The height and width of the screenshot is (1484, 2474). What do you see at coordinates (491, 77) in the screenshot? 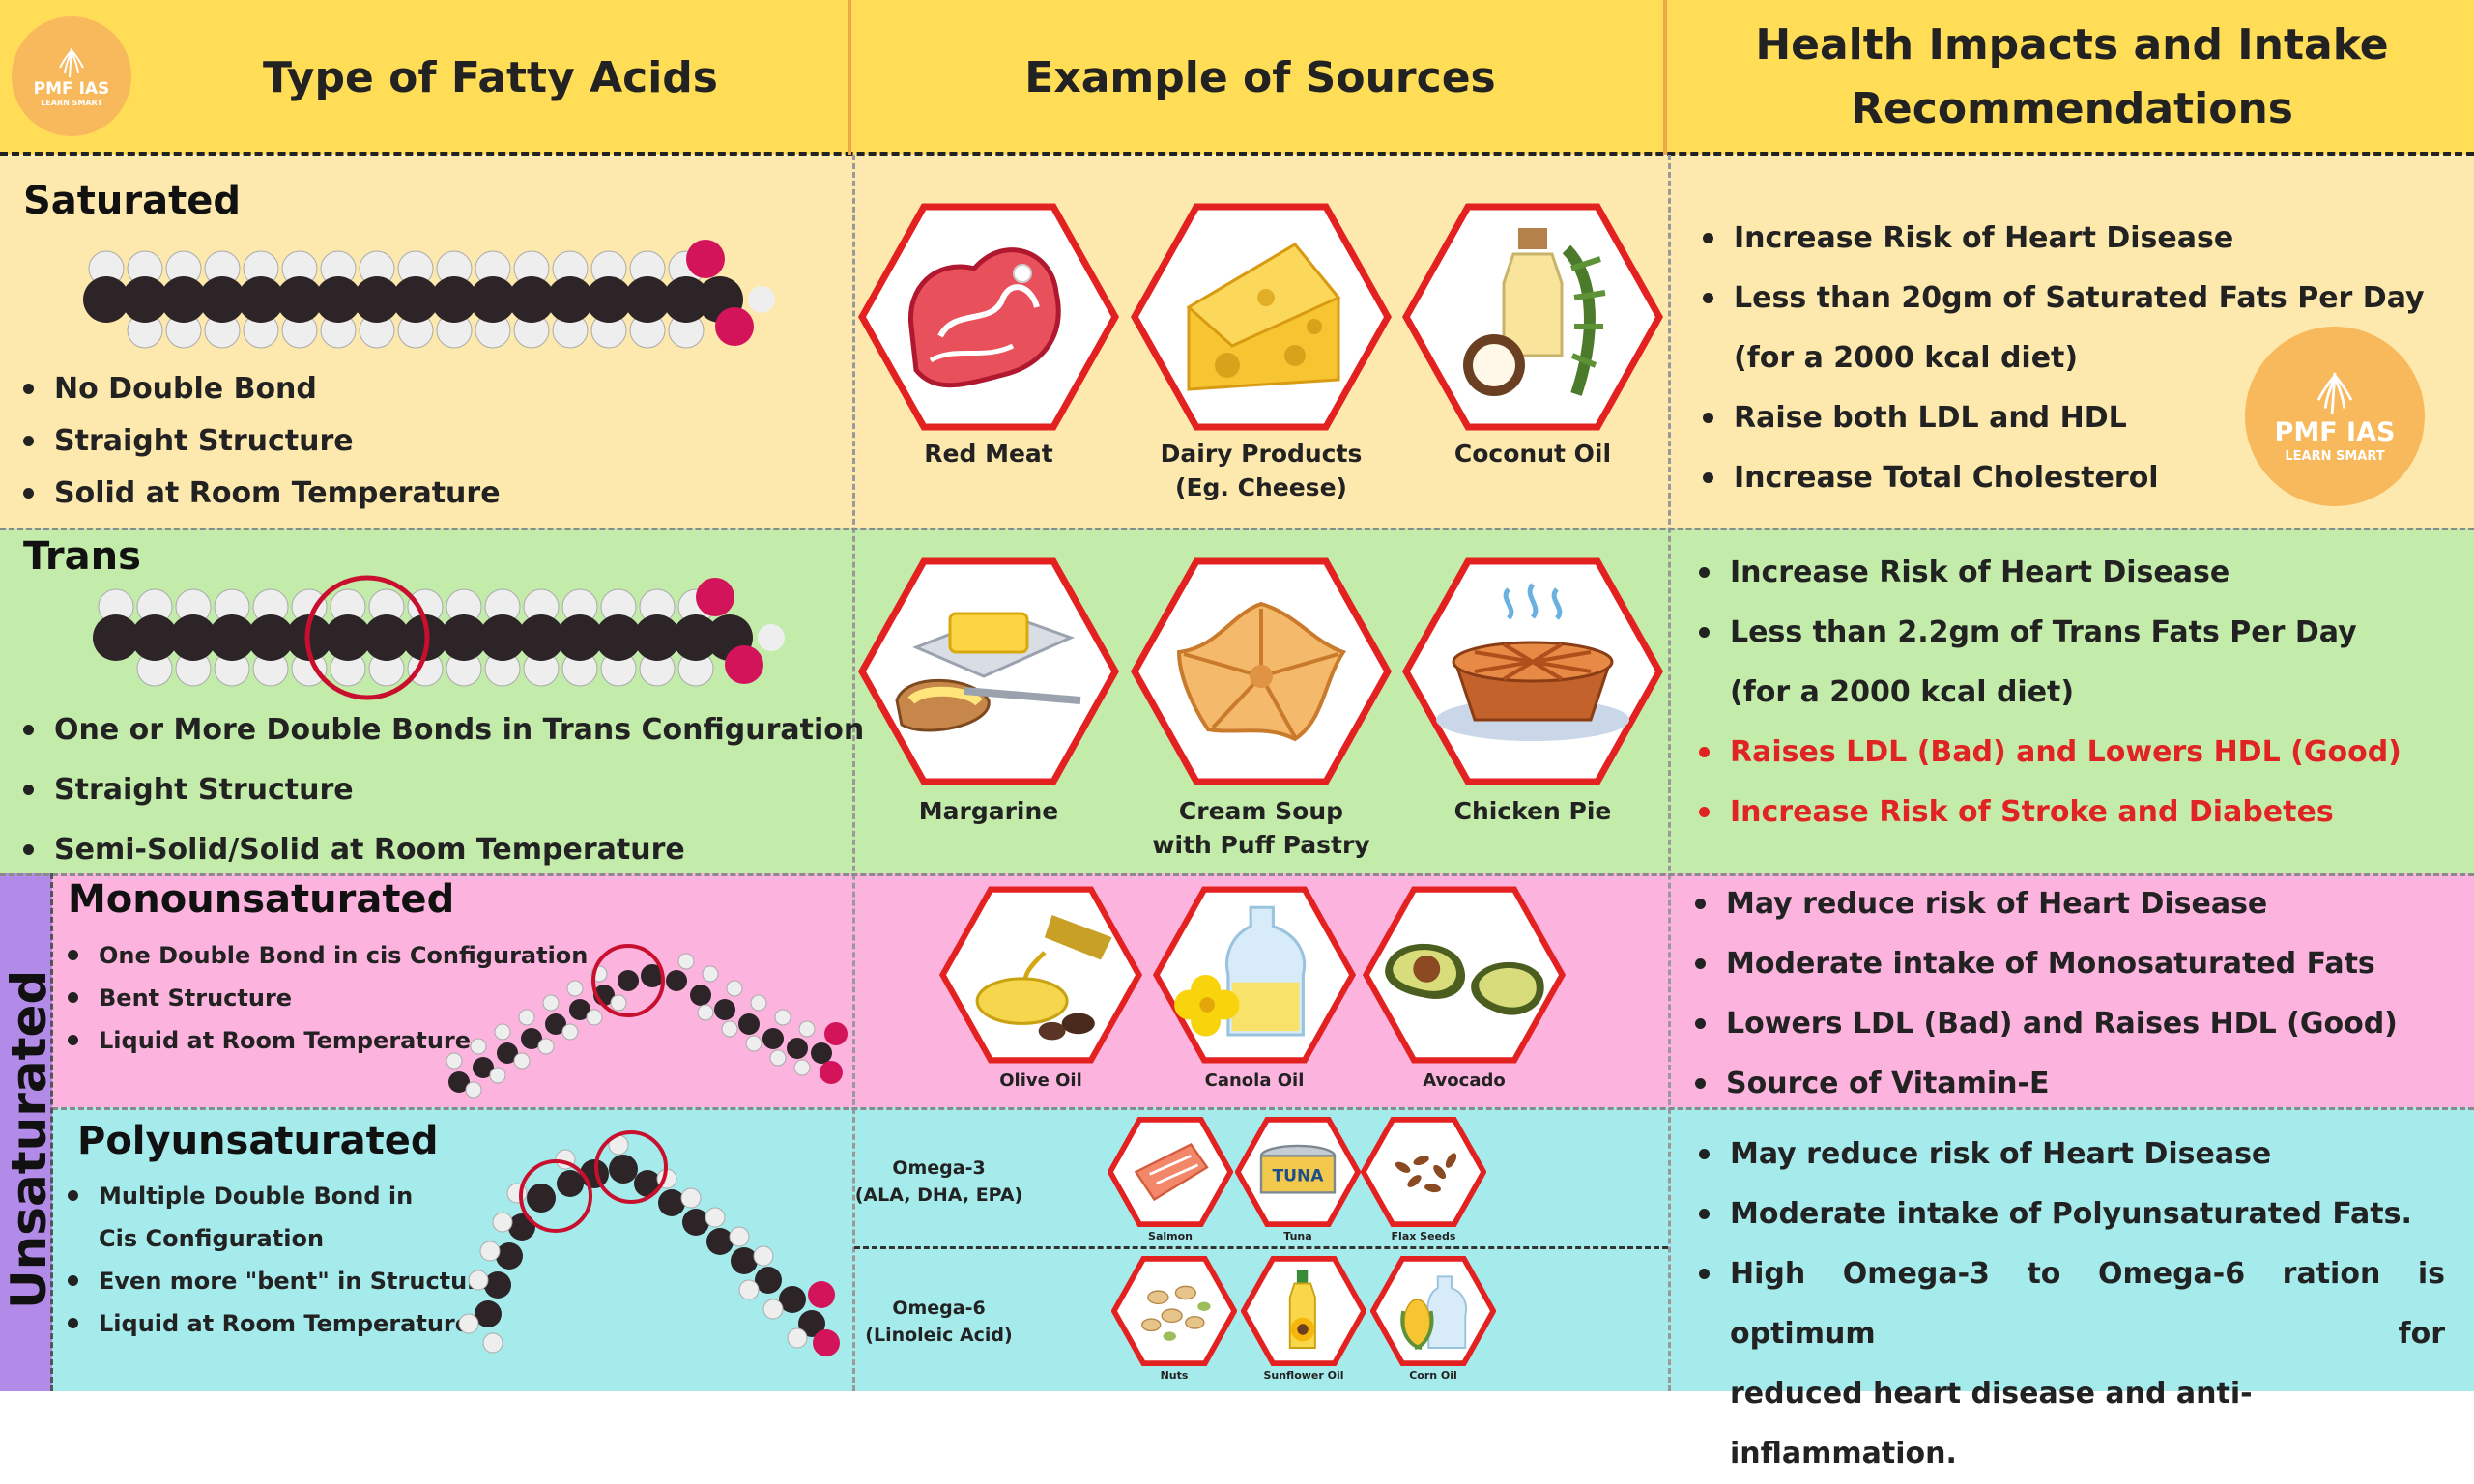
I see `header-col1: Type of Fatty Acids` at bounding box center [491, 77].